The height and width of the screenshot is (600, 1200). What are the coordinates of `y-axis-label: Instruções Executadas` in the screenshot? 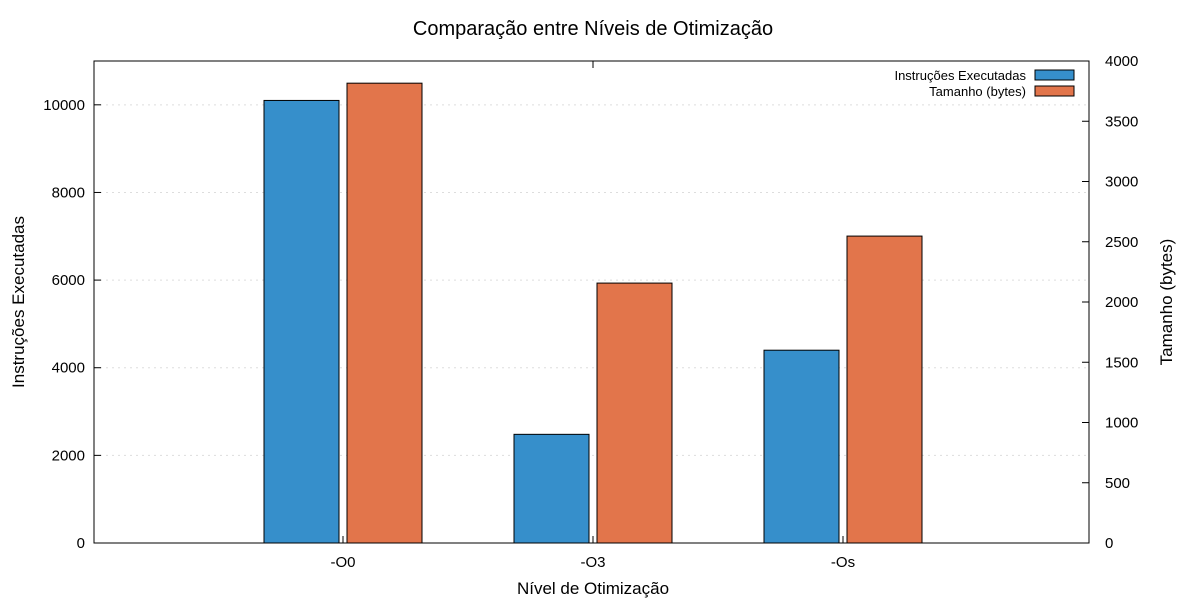 It's located at (18, 302).